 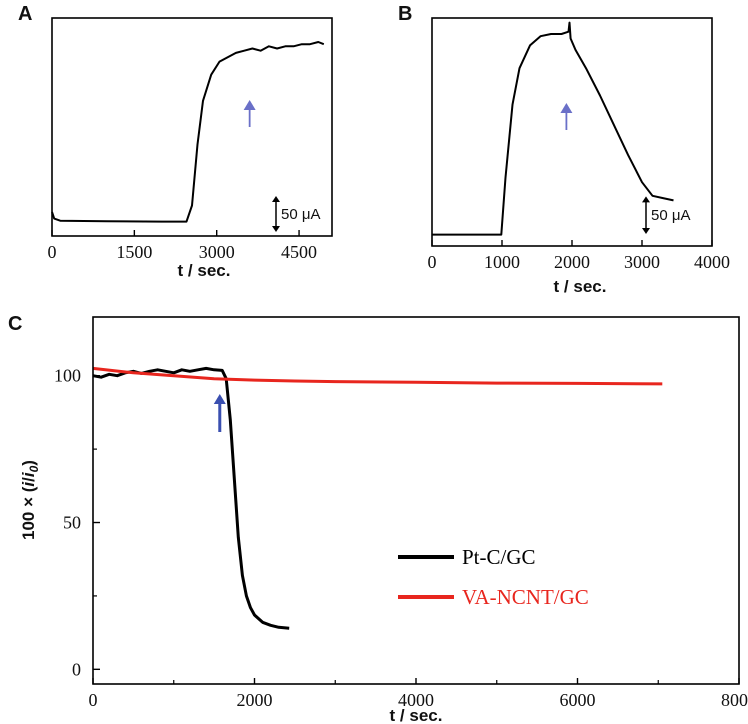 I want to click on panel-a-arrow-head, so click(x=249, y=105).